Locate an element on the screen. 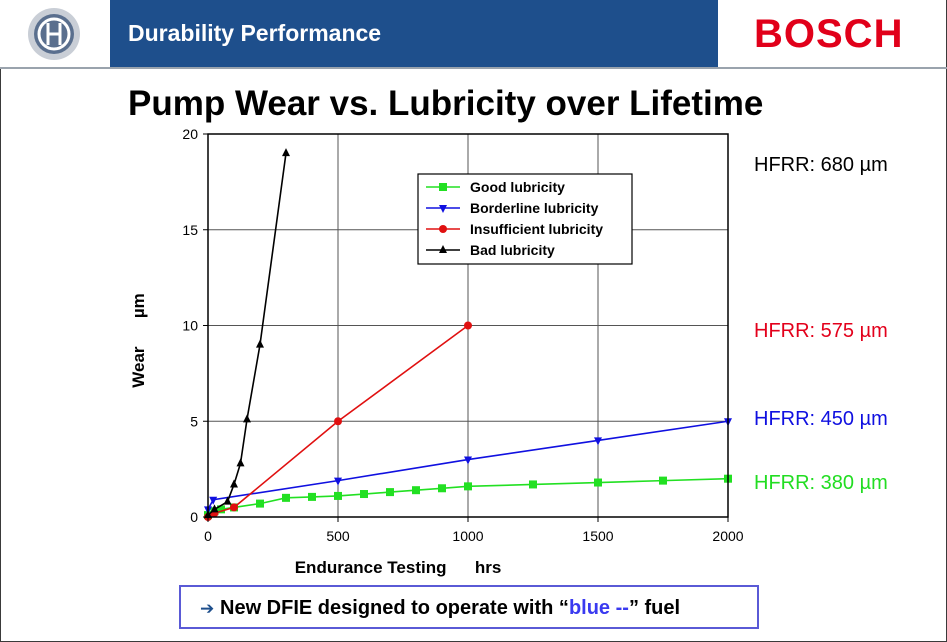 The width and height of the screenshot is (947, 642). y-tick-label: 10 is located at coordinates (190, 326).